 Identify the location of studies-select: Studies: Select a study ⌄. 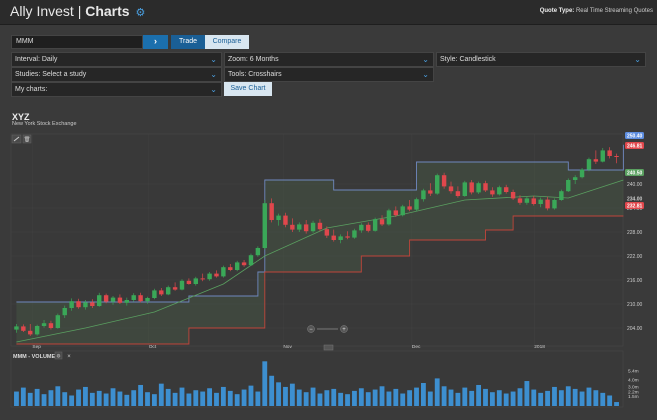
(116, 74).